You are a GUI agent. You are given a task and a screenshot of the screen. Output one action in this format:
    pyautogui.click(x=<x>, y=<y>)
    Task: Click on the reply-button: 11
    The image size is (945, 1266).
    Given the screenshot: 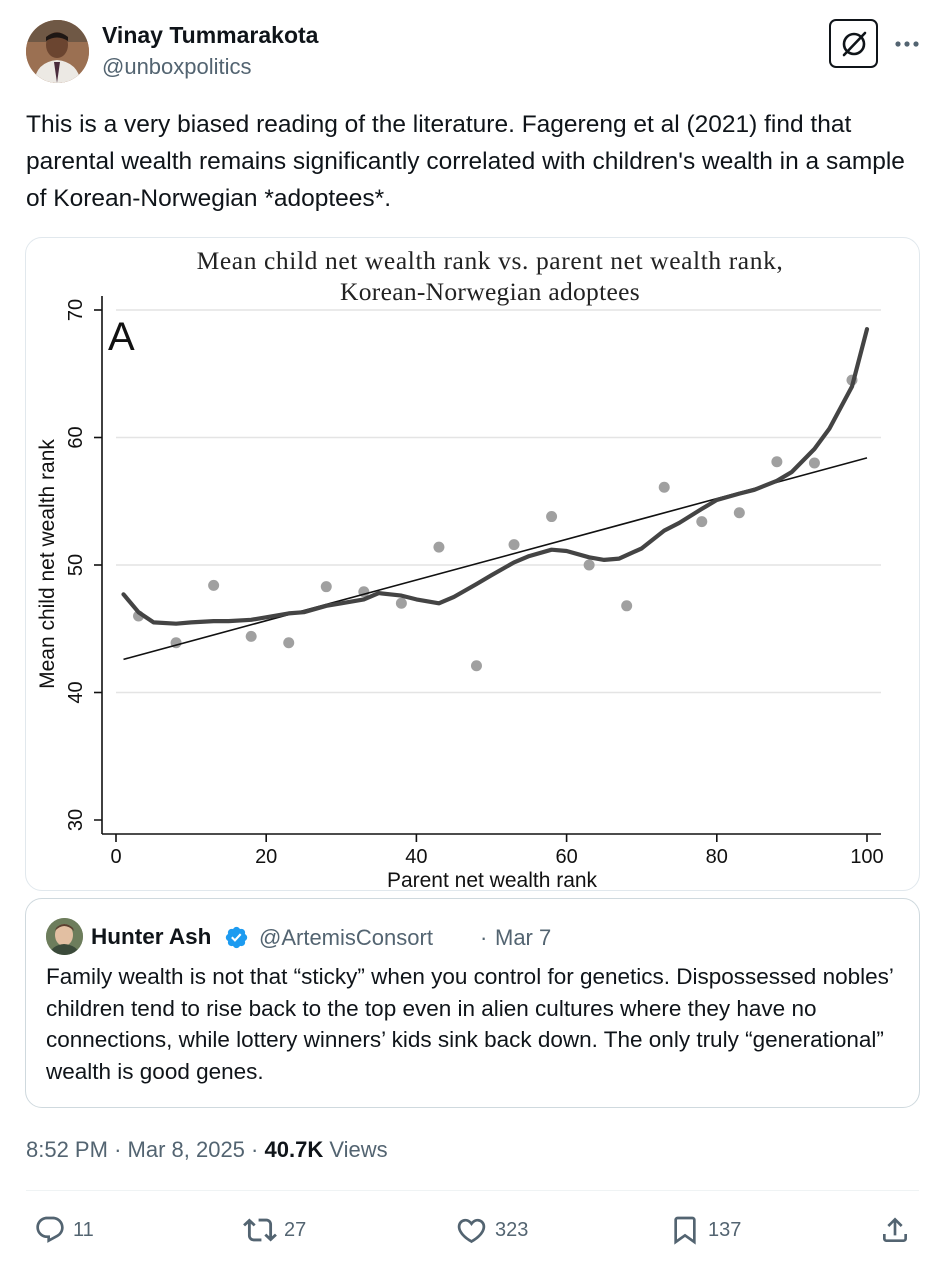 What is the action you would take?
    pyautogui.click(x=64, y=1230)
    